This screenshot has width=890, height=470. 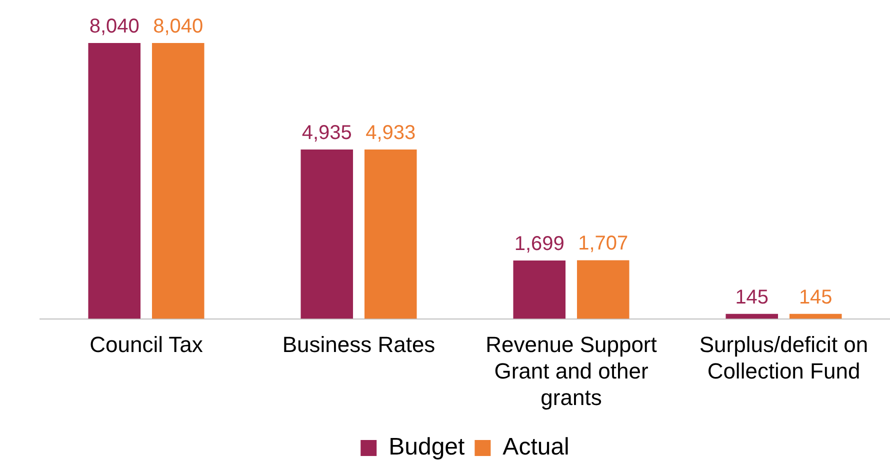 What do you see at coordinates (783, 358) in the screenshot?
I see `x-tick-label: Surplus/deficit on Collection Fund` at bounding box center [783, 358].